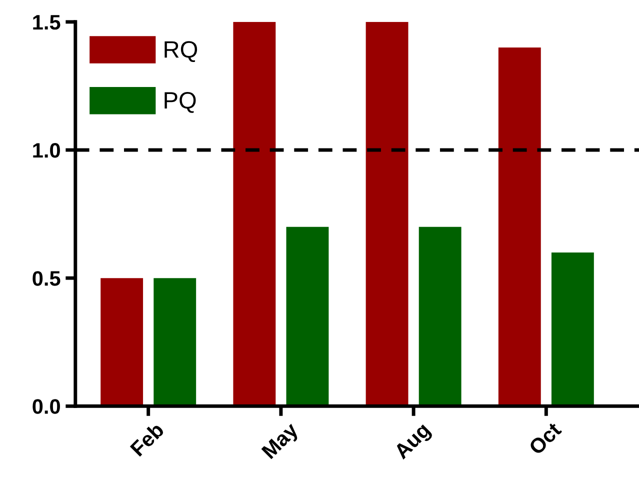  Describe the element at coordinates (413, 442) in the screenshot. I see `x-tick-label: Aug` at that location.